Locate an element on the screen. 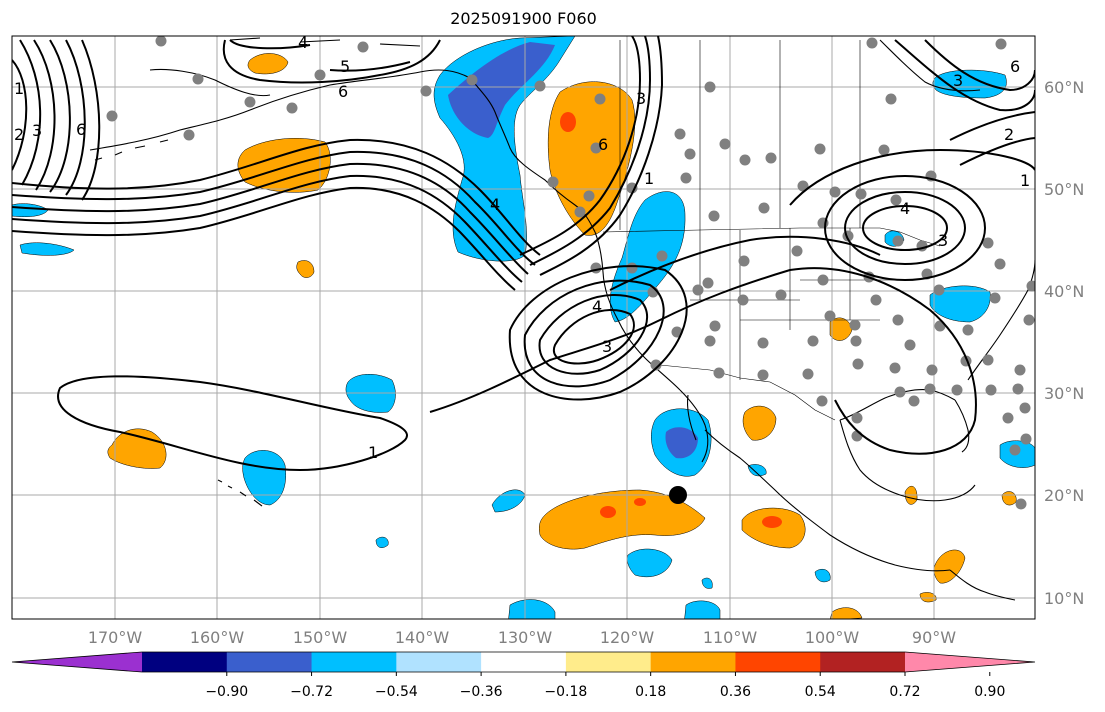 The height and width of the screenshot is (712, 1105). blue-area-eastern-canada is located at coordinates (969, 84).